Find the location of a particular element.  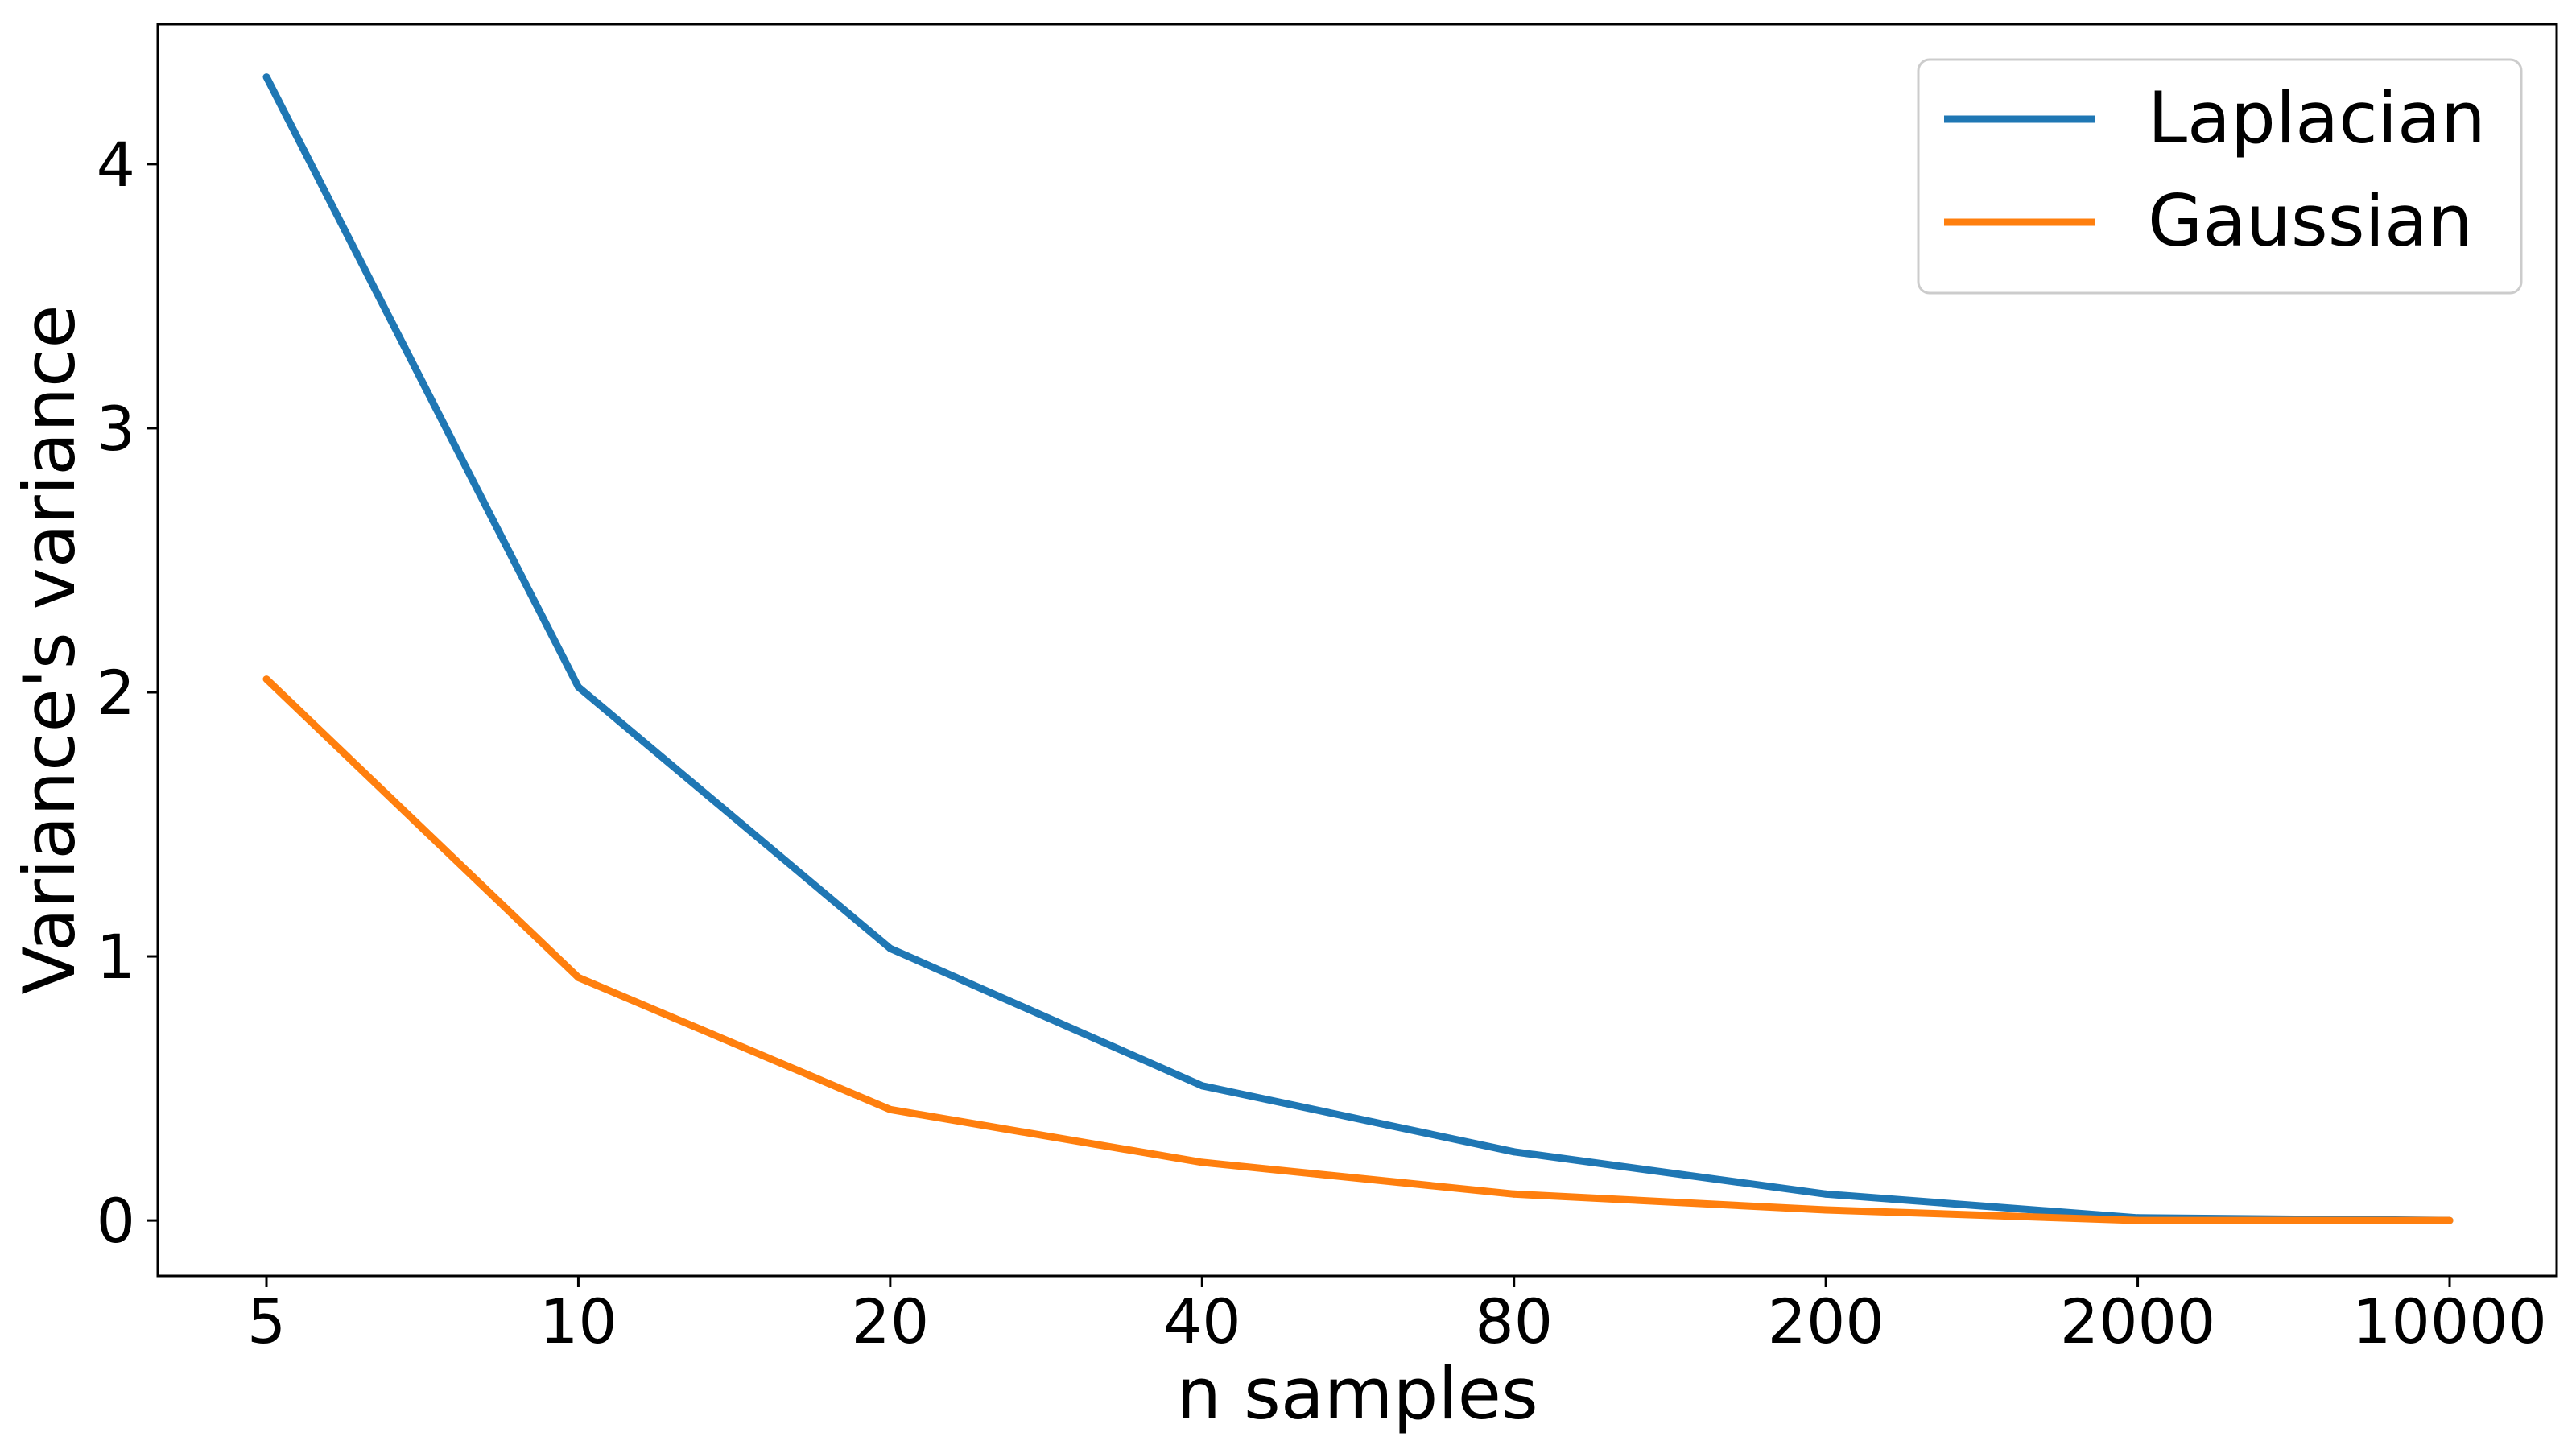

x-tick-label: 10000 is located at coordinates (2449, 1321).